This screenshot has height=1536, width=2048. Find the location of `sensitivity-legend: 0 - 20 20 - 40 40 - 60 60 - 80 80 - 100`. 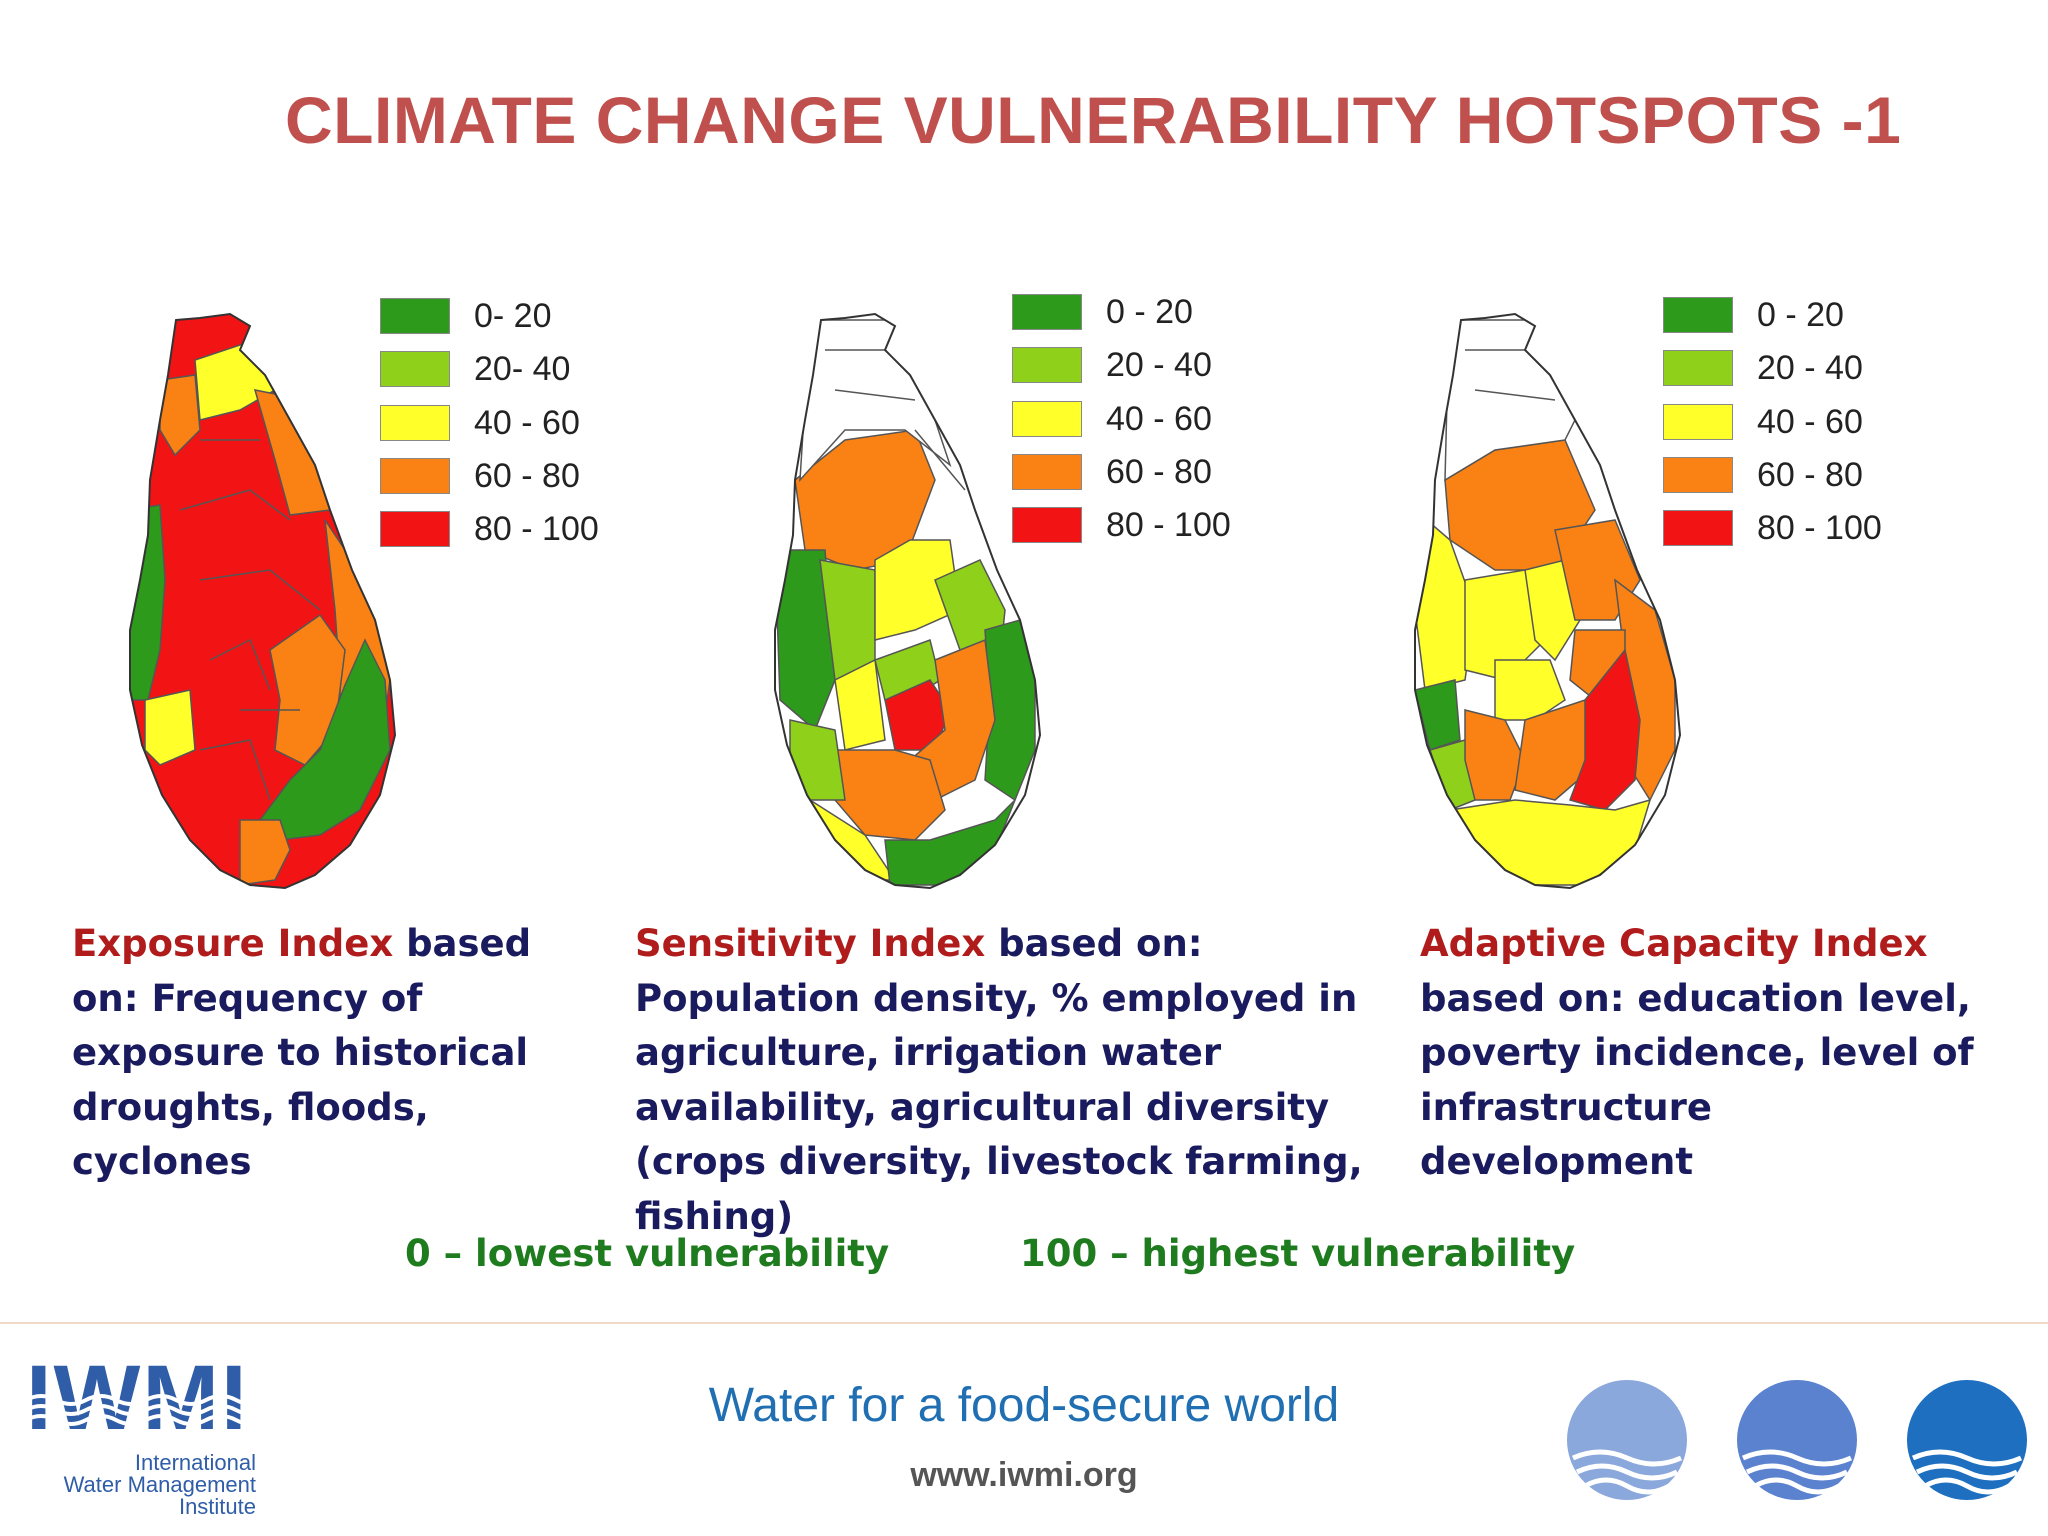

sensitivity-legend: 0 - 20 20 - 40 40 - 60 60 - 80 80 - 100 is located at coordinates (1132, 417).